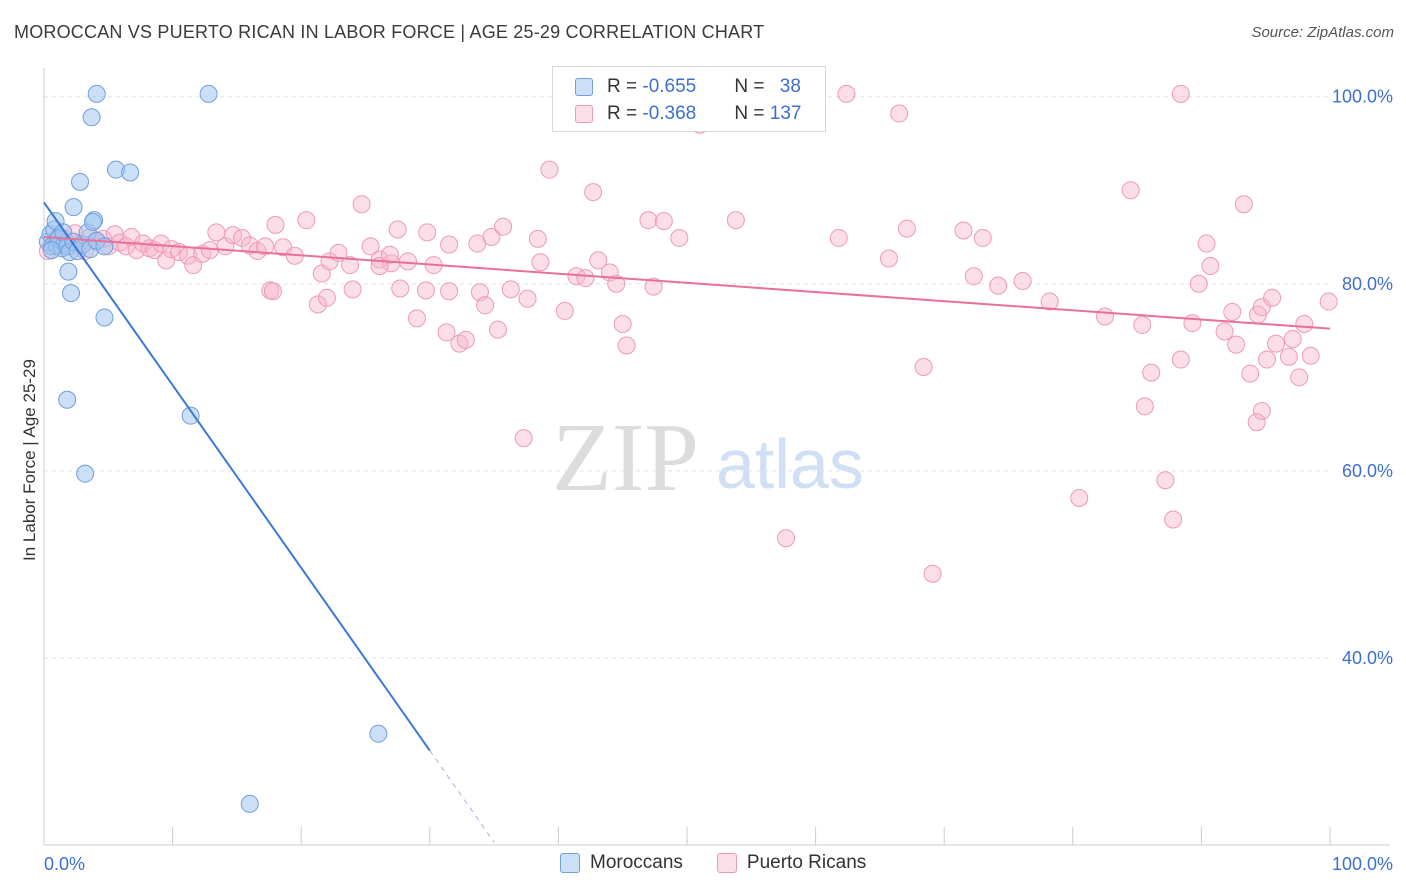 Image resolution: width=1406 pixels, height=892 pixels. I want to click on x-tick-label: 100.0%, so click(1362, 864).